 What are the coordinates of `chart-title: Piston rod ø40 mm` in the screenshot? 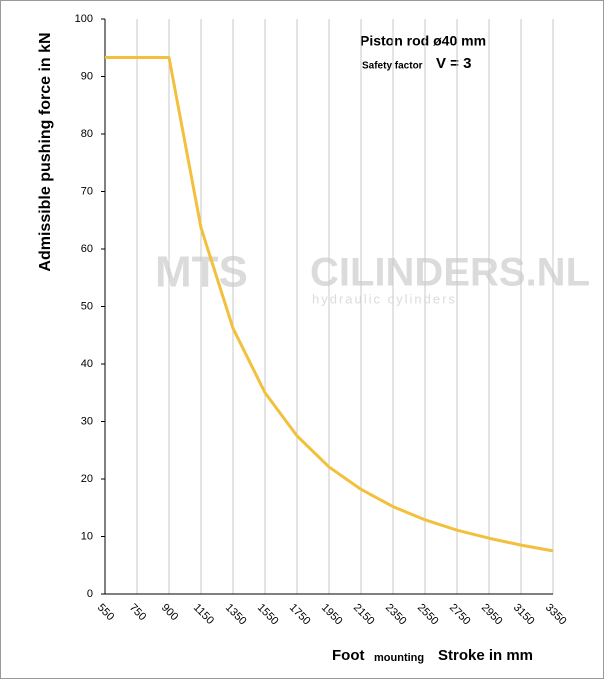 It's located at (423, 41).